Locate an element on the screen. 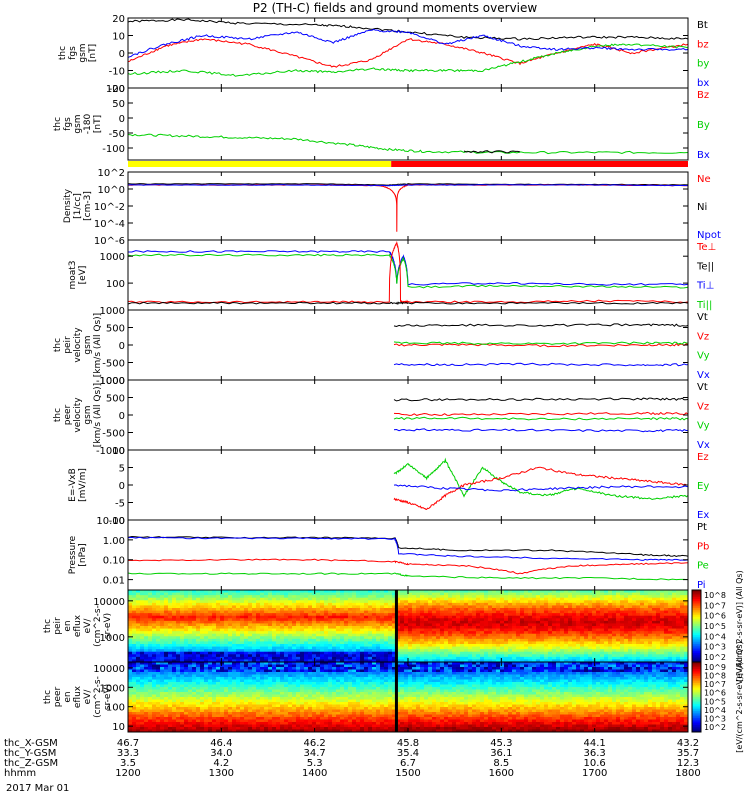  colorbar-cell is located at coordinates (696, 648).